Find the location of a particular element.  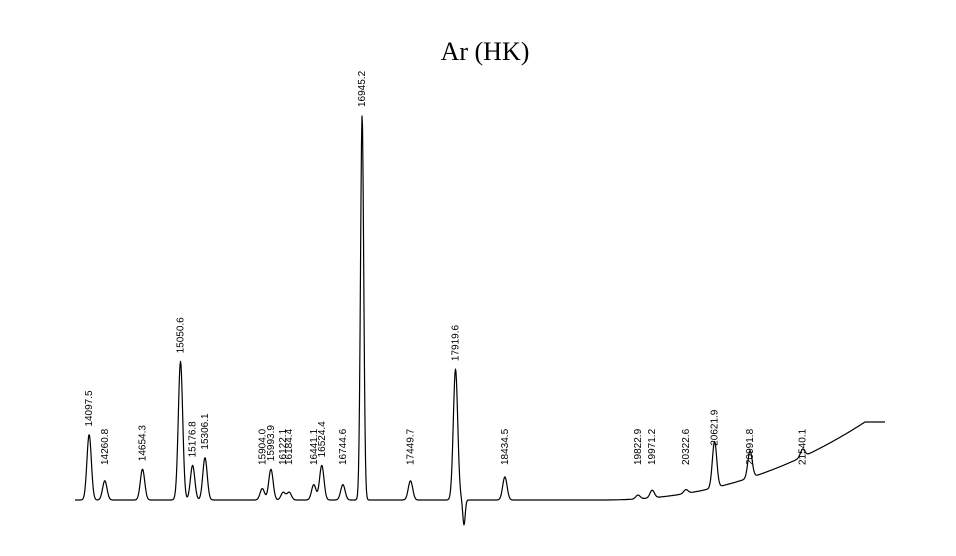

peak-label: 16184.4 is located at coordinates (289, 446).